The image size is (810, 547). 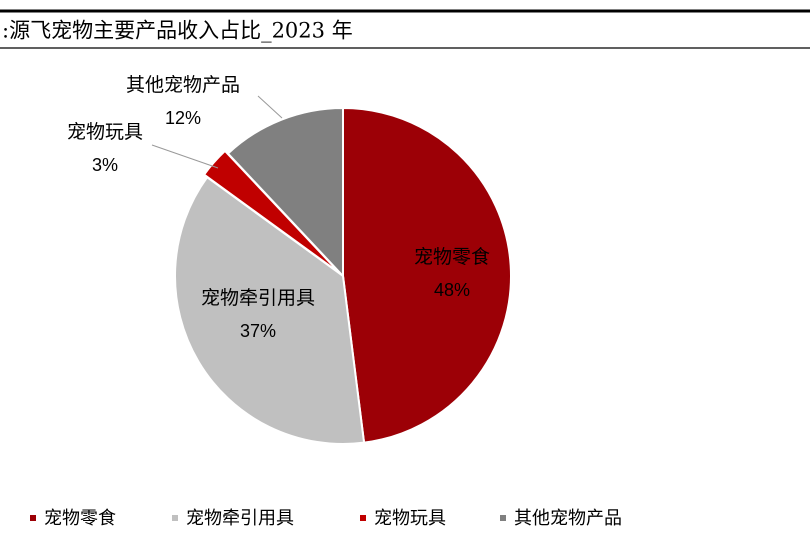 I want to click on value-label: 3%, so click(x=105, y=165).